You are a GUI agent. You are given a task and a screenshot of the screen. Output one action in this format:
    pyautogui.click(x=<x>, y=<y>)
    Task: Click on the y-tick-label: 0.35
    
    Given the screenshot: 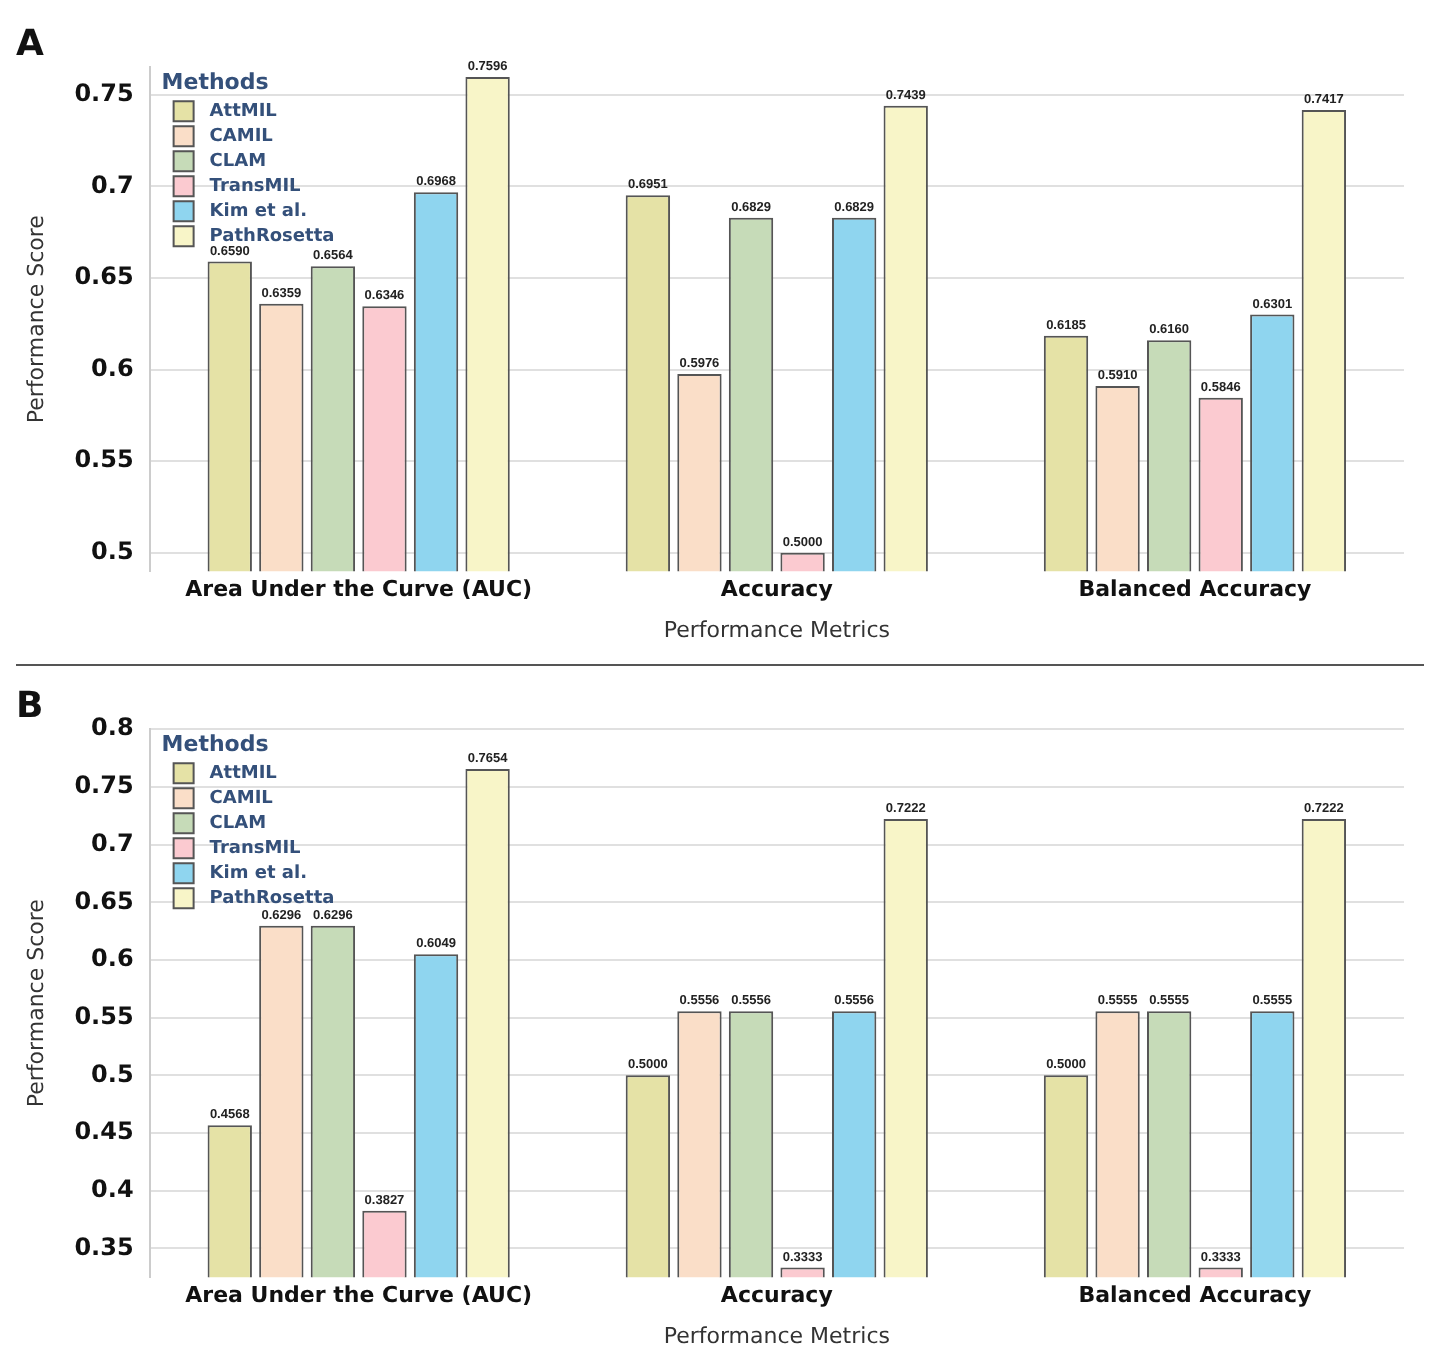 What is the action you would take?
    pyautogui.click(x=104, y=1246)
    